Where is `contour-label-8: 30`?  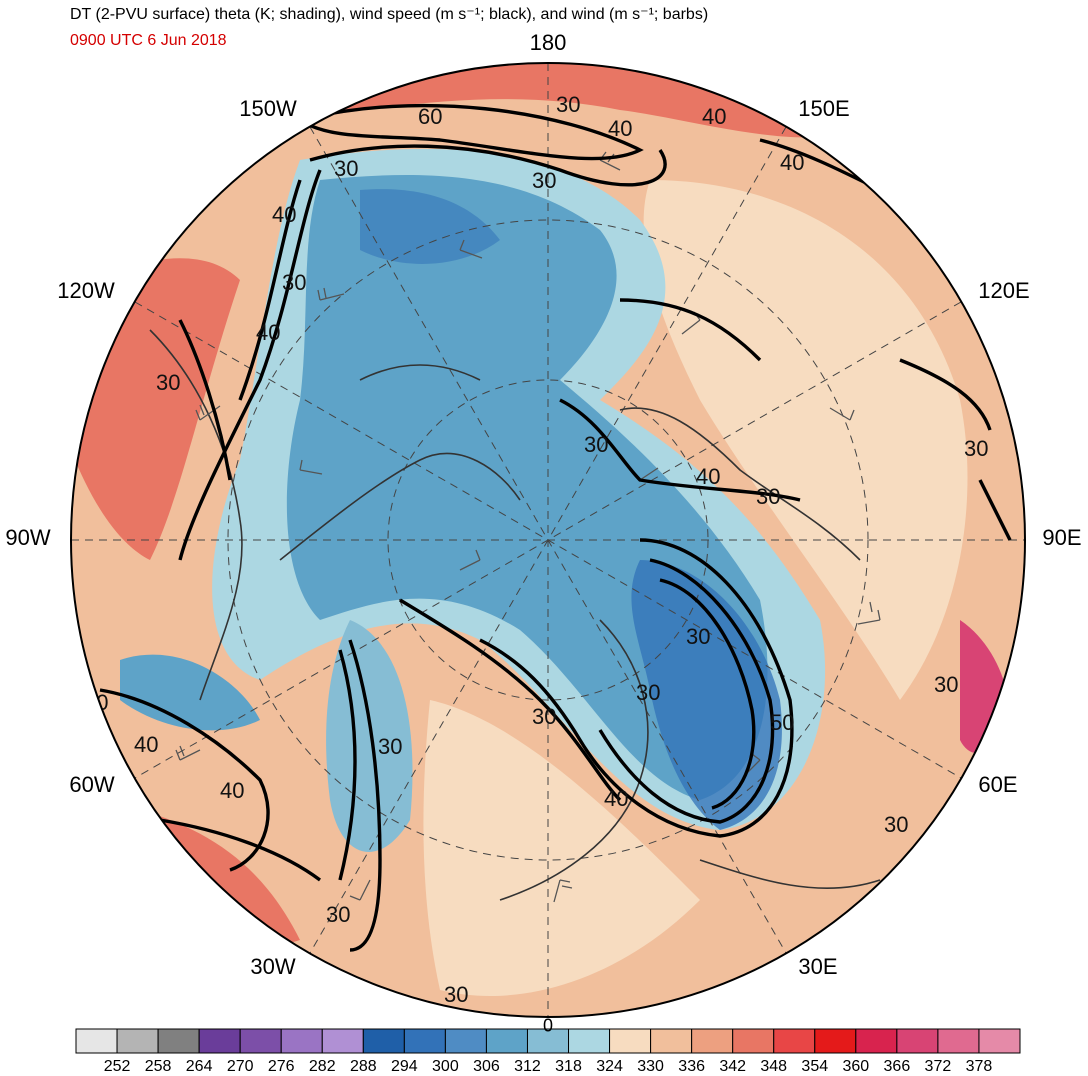 contour-label-8: 30 is located at coordinates (544, 180).